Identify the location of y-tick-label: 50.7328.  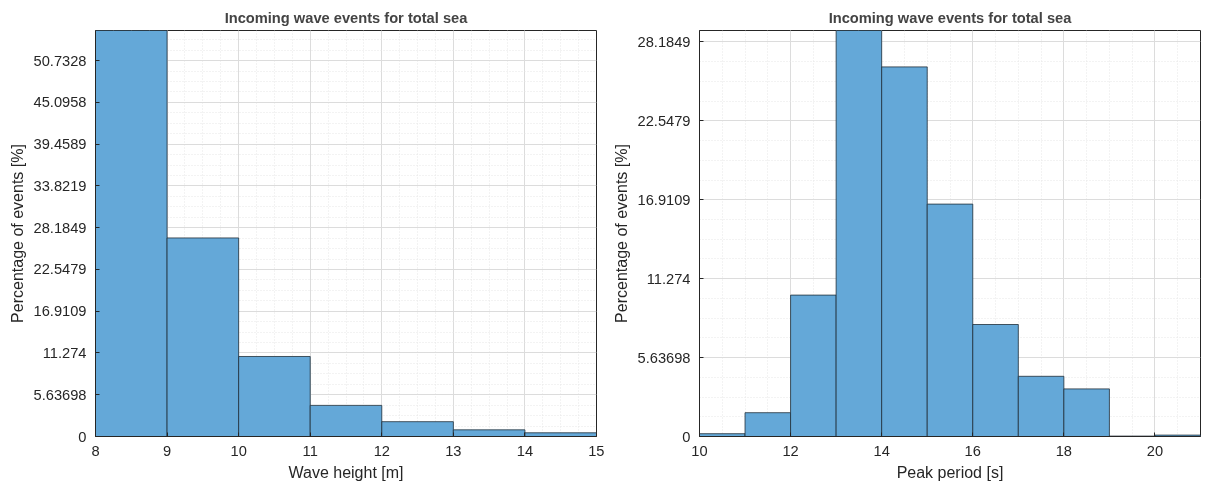
(60, 60).